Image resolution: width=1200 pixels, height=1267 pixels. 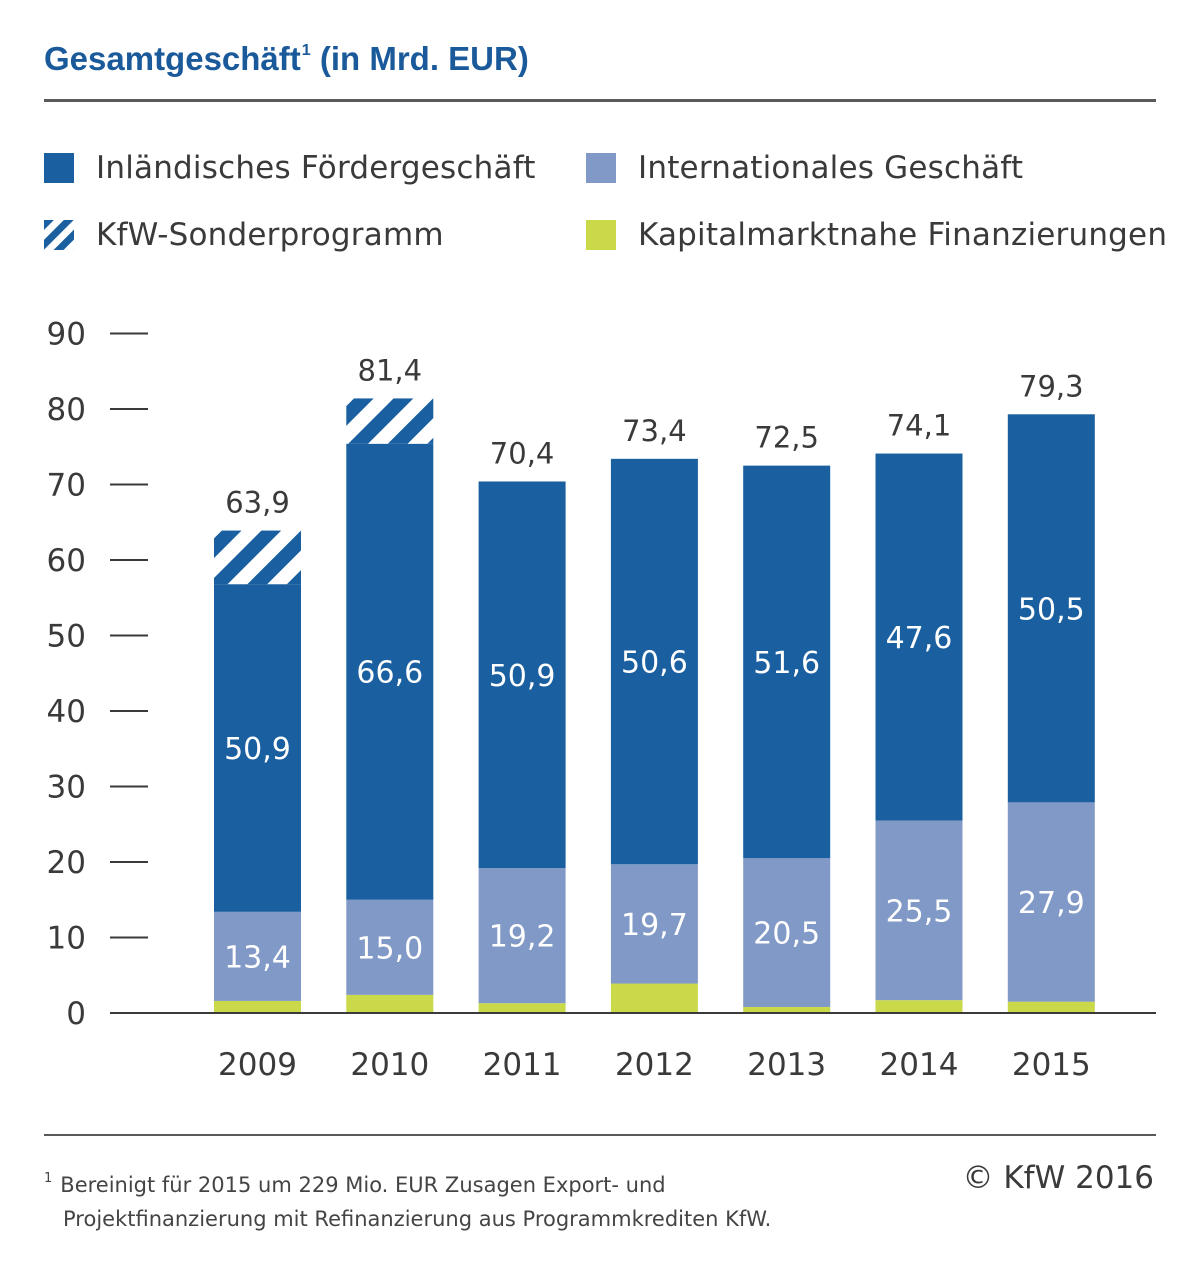 What do you see at coordinates (66, 788) in the screenshot?
I see `y-tick-label: 30` at bounding box center [66, 788].